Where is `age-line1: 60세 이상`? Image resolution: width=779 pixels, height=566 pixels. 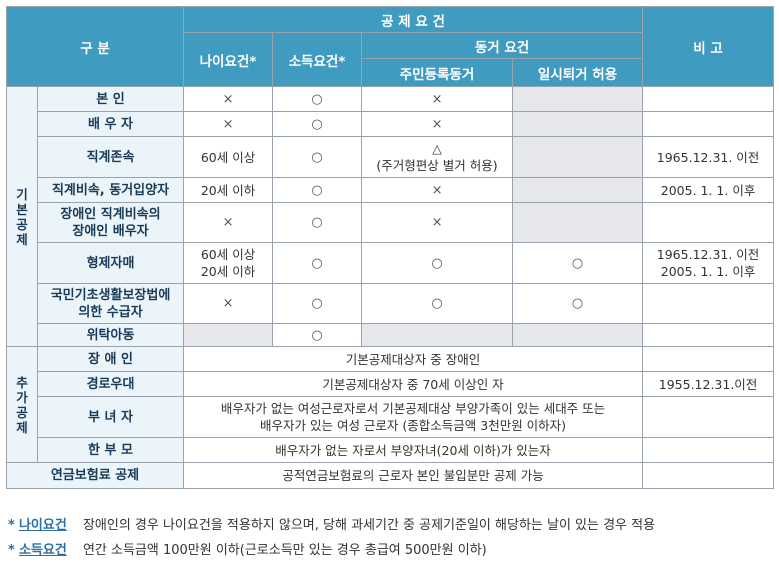 age-line1: 60세 이상 is located at coordinates (228, 254).